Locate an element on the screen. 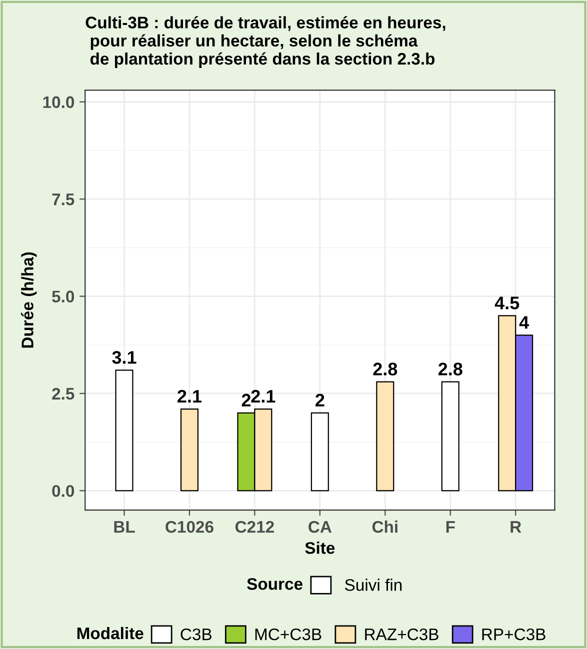 The width and height of the screenshot is (587, 649). legend-title: Modalite is located at coordinates (110, 633).